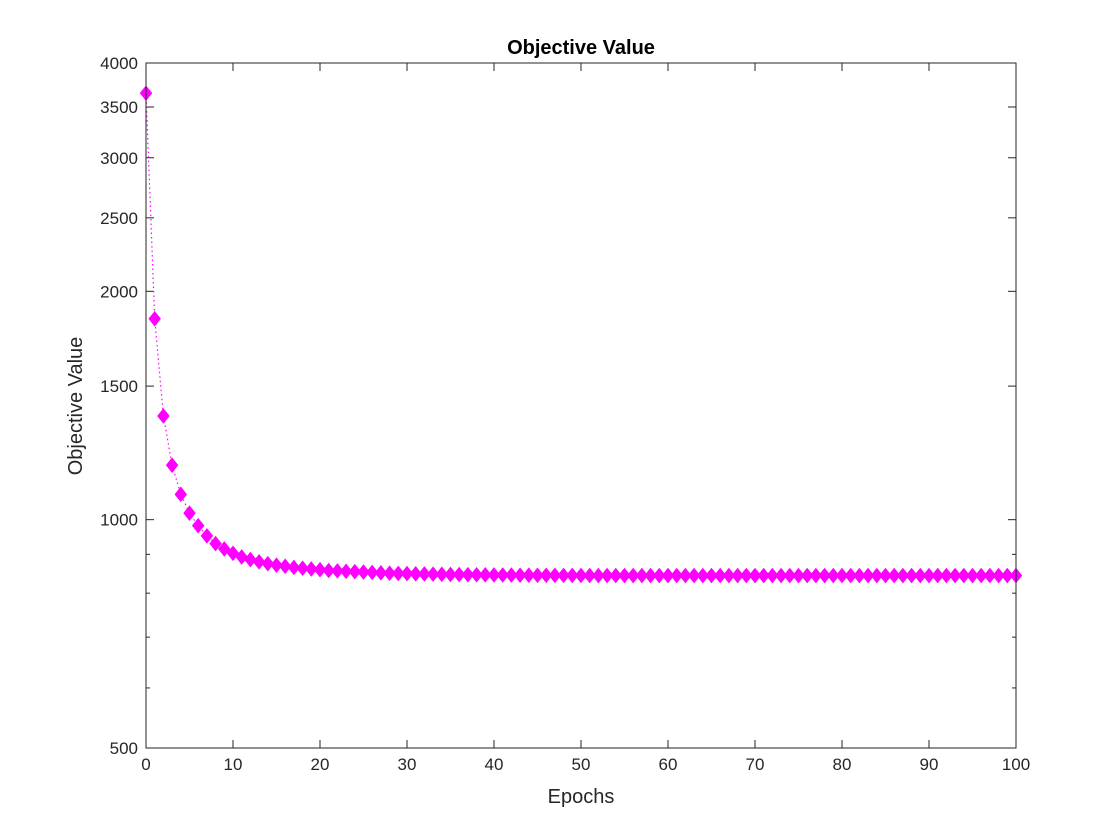 Image resolution: width=1120 pixels, height=840 pixels. What do you see at coordinates (124, 748) in the screenshot?
I see `y-tick-label: 500` at bounding box center [124, 748].